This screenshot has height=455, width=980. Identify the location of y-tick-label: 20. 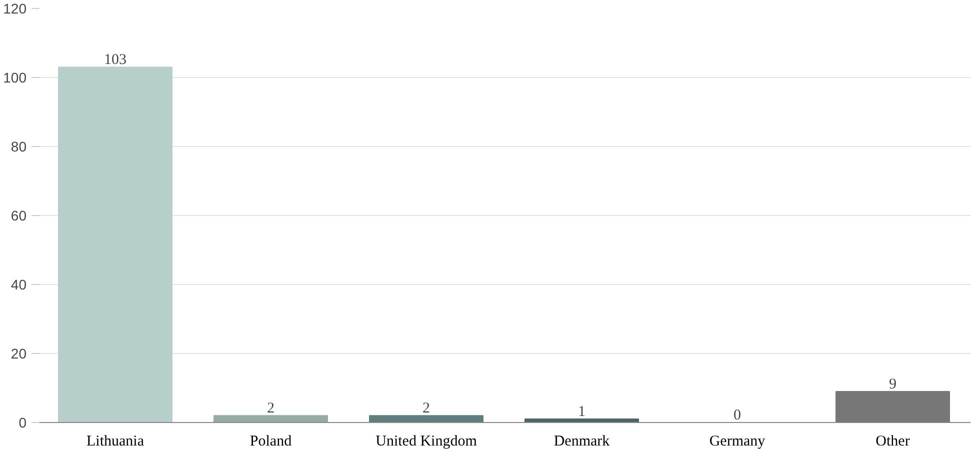
(18, 354).